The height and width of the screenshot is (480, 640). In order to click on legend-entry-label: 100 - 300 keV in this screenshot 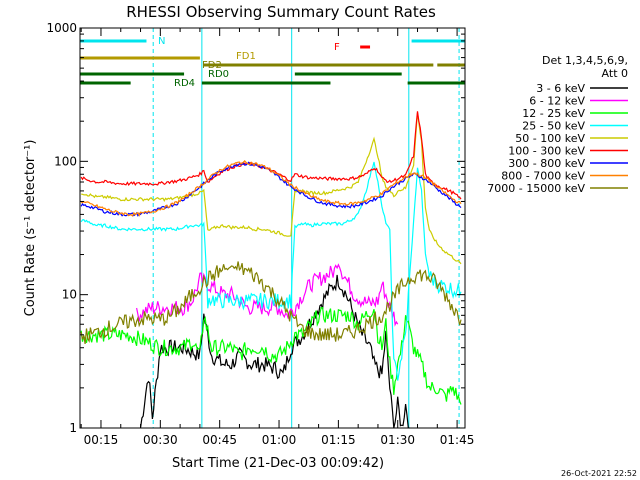, I will do `click(546, 151)`.